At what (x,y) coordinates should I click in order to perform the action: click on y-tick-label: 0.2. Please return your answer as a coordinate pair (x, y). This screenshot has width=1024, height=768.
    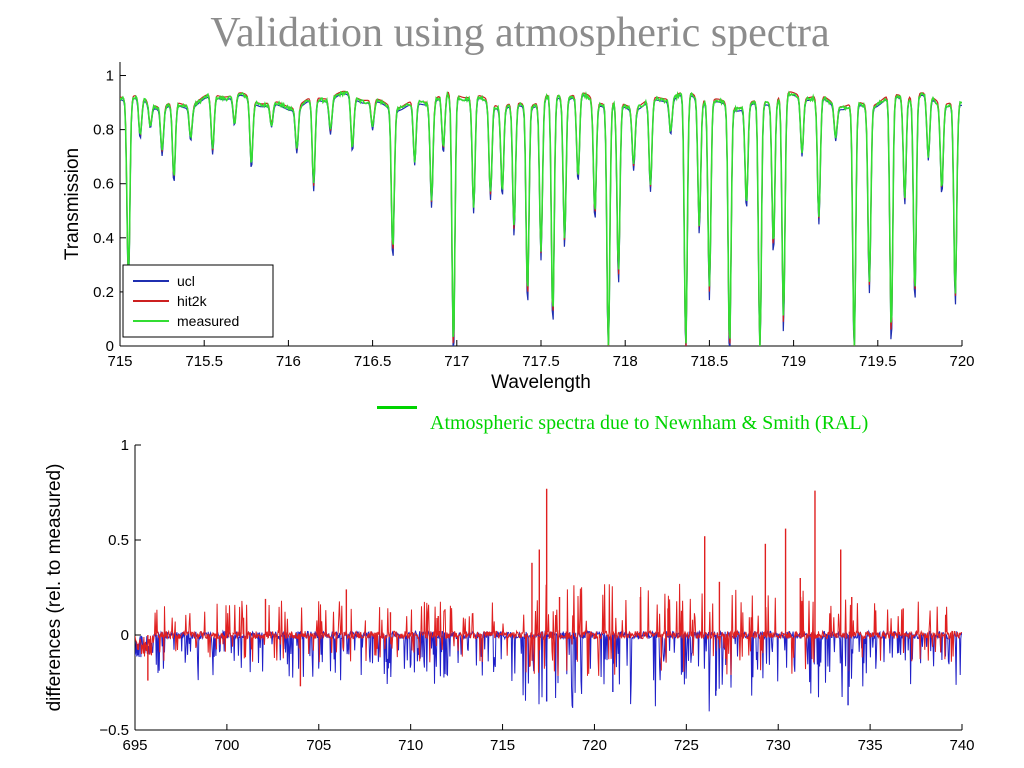
    Looking at the image, I should click on (103, 292).